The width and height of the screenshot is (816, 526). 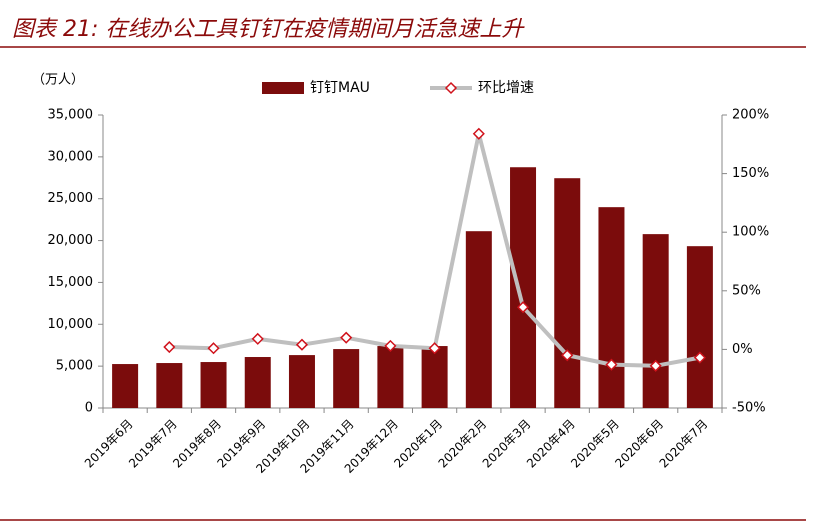 What do you see at coordinates (71, 282) in the screenshot?
I see `y-tick-label: 15,000` at bounding box center [71, 282].